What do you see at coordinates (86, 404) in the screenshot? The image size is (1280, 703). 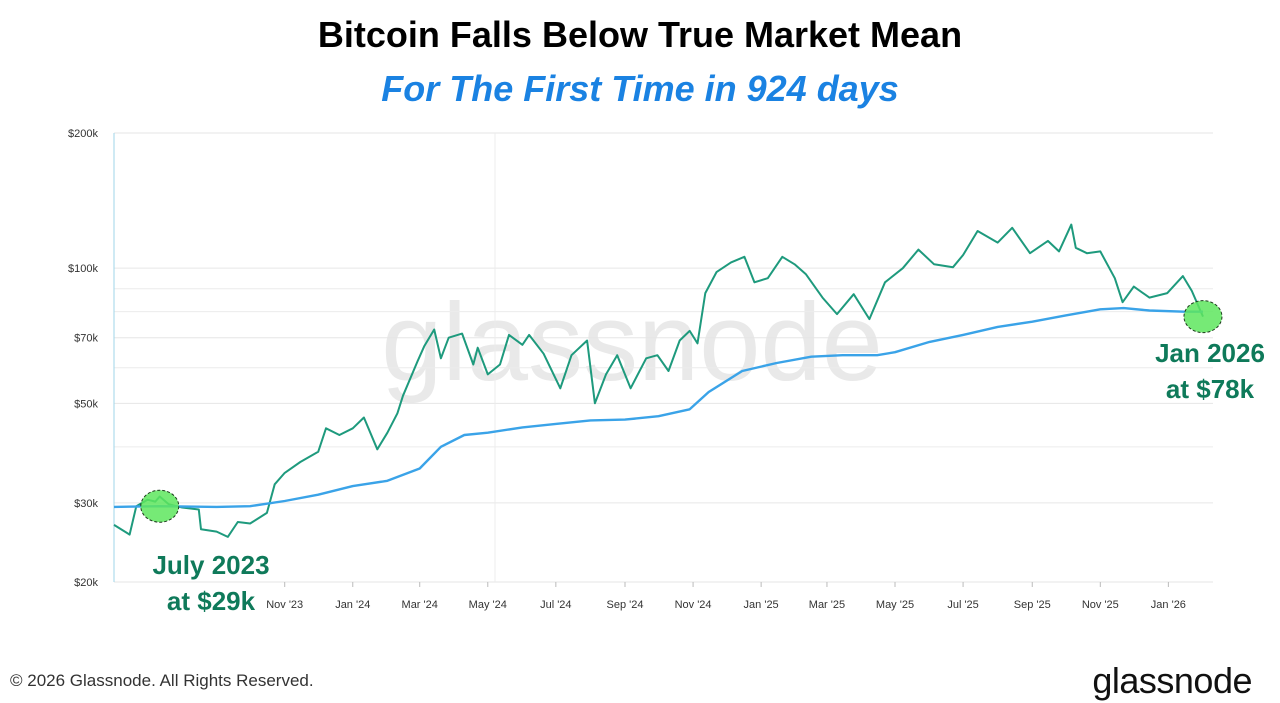 I see `y-tick-label: $50k` at bounding box center [86, 404].